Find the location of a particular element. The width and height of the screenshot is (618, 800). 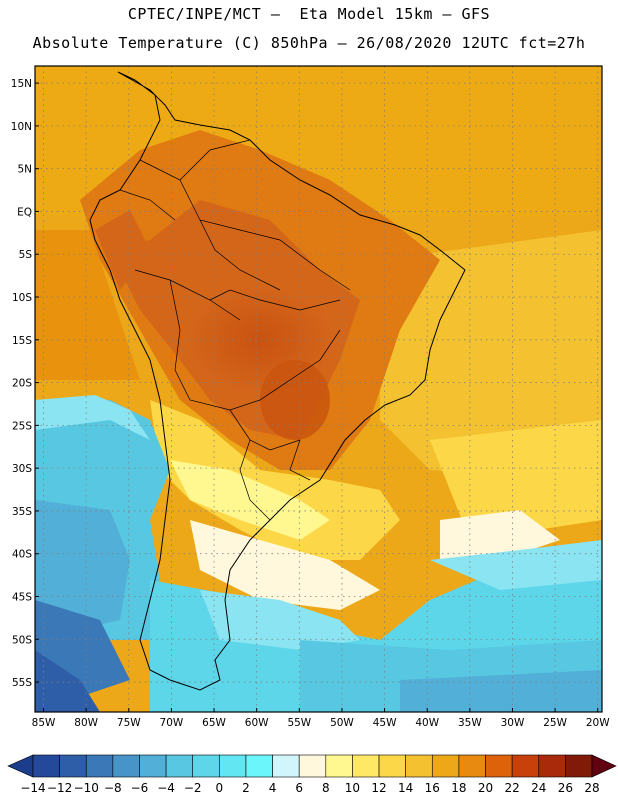

colorbar-label: 4 is located at coordinates (273, 788).